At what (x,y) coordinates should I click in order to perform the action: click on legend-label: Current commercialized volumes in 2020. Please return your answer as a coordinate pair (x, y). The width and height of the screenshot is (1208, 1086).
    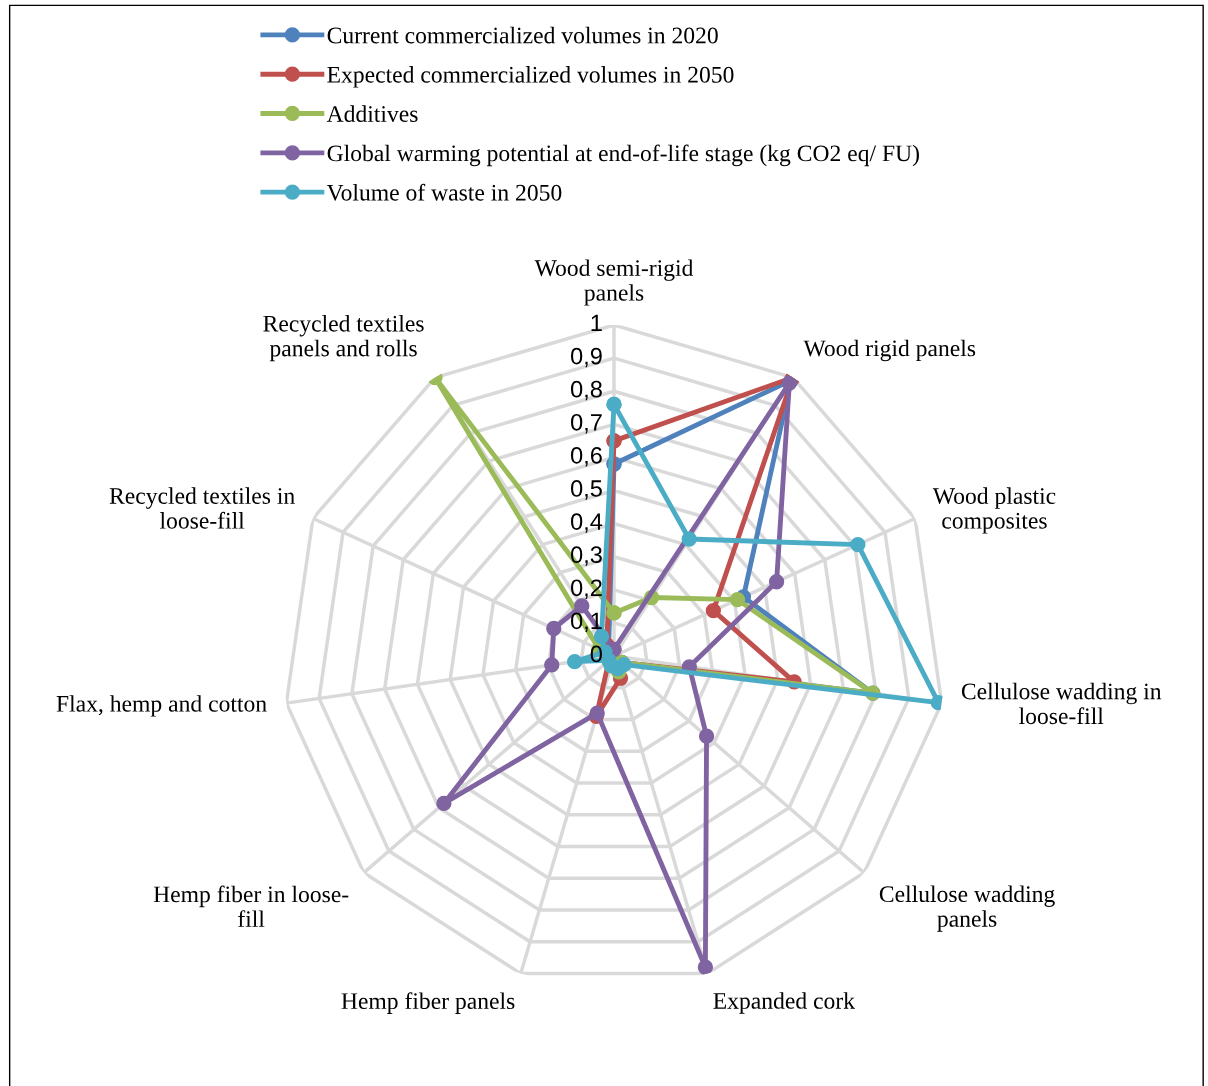
    Looking at the image, I should click on (522, 35).